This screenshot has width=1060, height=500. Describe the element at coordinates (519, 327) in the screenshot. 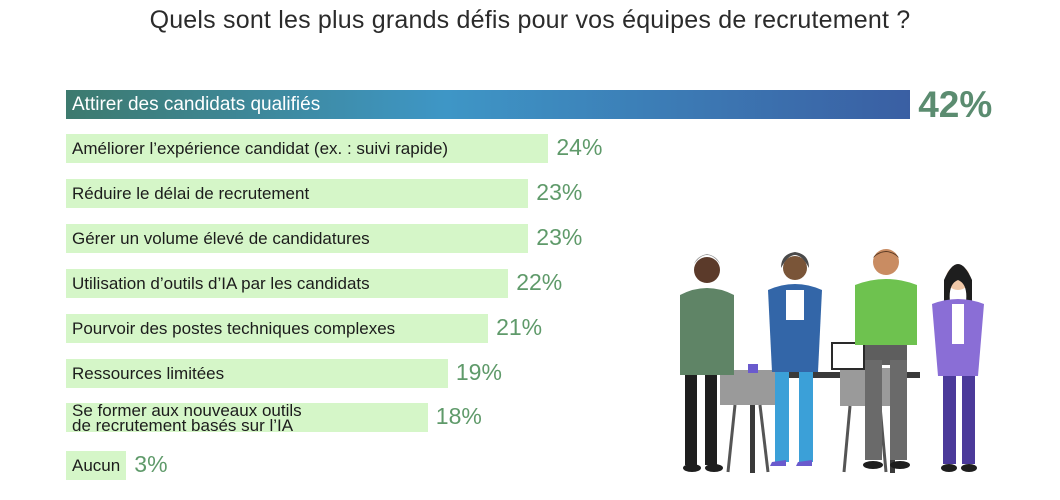

I see `bar-value-label: 21%` at that location.